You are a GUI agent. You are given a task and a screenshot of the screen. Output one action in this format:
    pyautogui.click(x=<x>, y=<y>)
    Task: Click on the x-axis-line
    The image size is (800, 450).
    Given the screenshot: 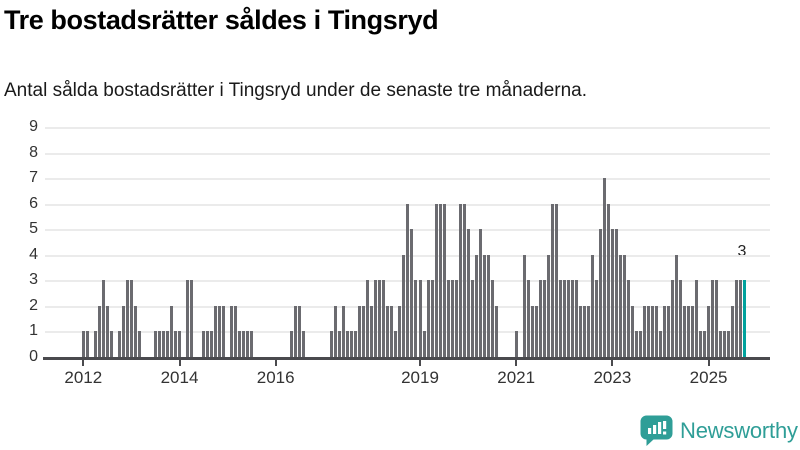 What is the action you would take?
    pyautogui.click(x=406, y=358)
    